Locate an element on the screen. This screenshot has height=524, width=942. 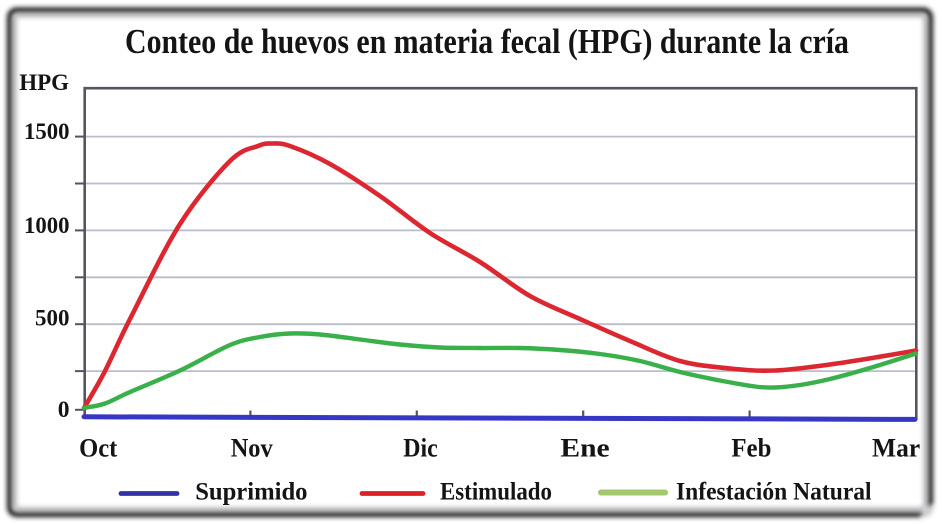
svg-text: Nov is located at coordinates (252, 447).